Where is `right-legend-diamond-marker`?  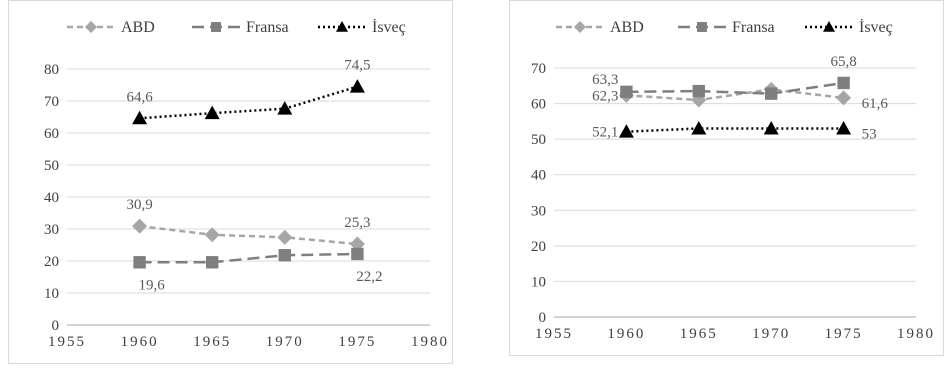 right-legend-diamond-marker is located at coordinates (580, 27).